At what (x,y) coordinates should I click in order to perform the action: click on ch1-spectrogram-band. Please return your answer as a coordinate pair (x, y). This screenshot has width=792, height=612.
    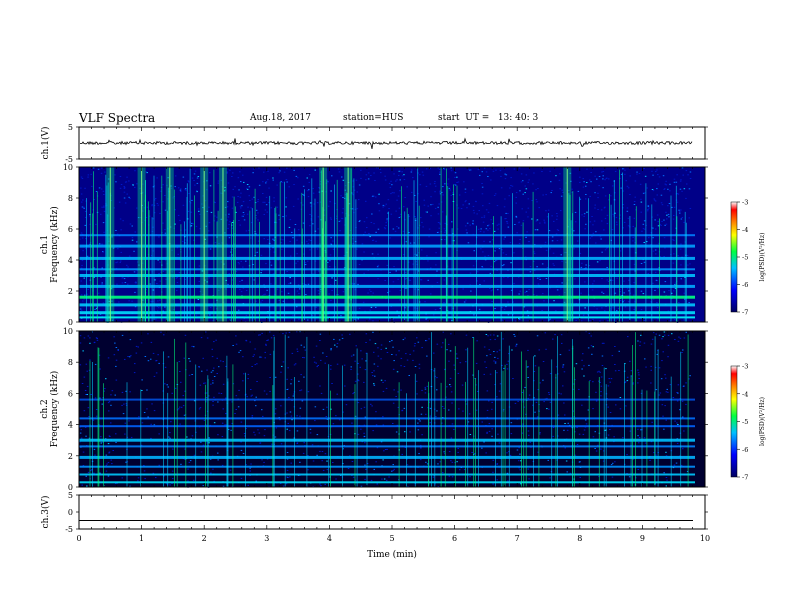
    Looking at the image, I should click on (387, 269).